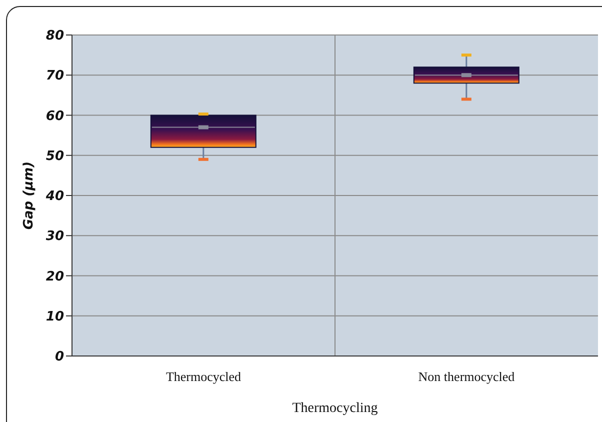 This screenshot has width=602, height=422. Describe the element at coordinates (55, 236) in the screenshot. I see `y-tick-label: 30` at that location.